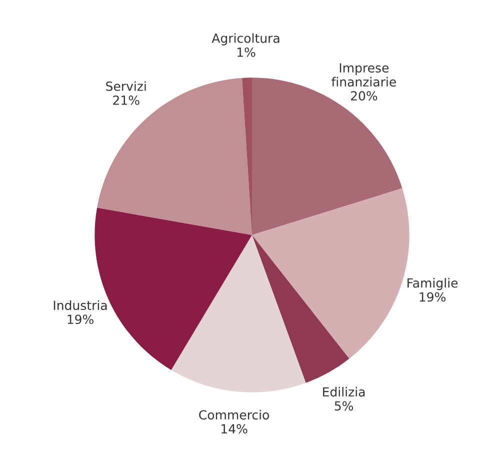  What do you see at coordinates (433, 284) in the screenshot?
I see `slice-label: Famiglie` at bounding box center [433, 284].